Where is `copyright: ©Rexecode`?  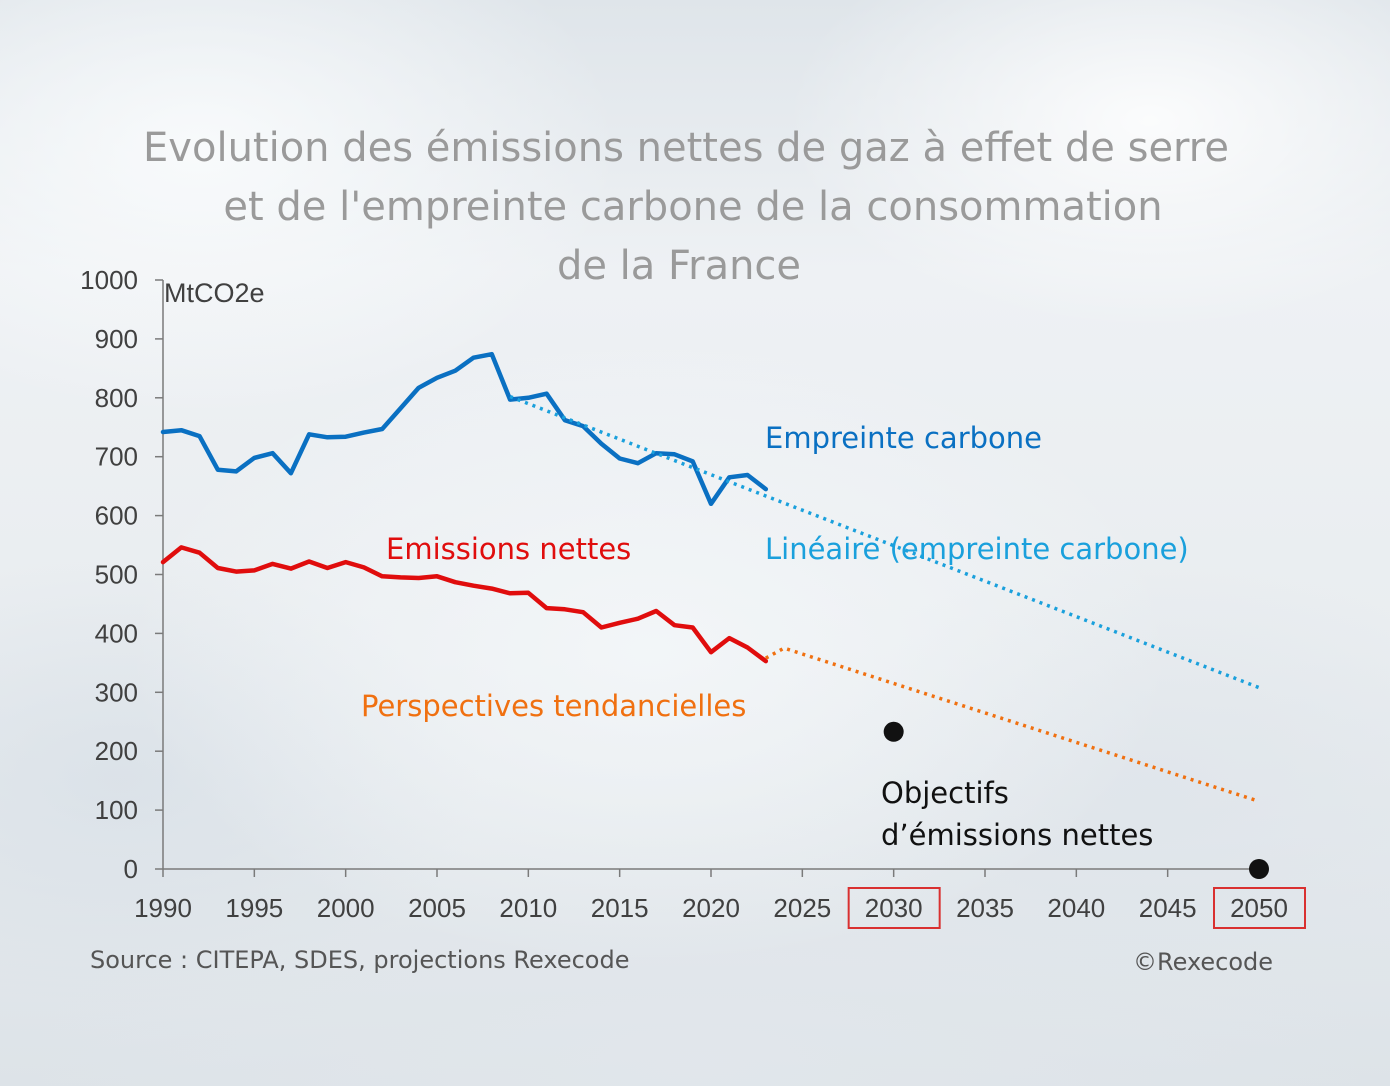 copyright: ©Rexecode is located at coordinates (1203, 962).